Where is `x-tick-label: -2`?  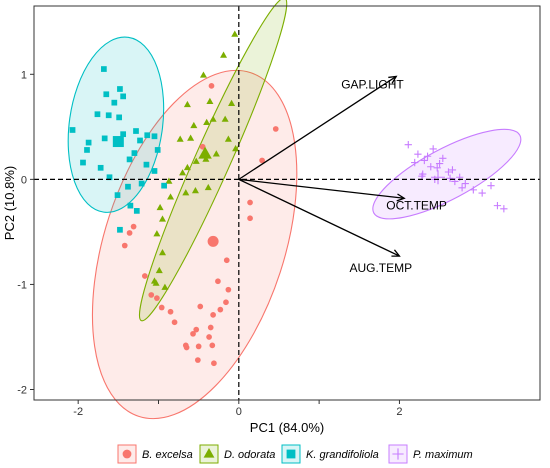 x-tick-label: -2 is located at coordinates (78, 412).